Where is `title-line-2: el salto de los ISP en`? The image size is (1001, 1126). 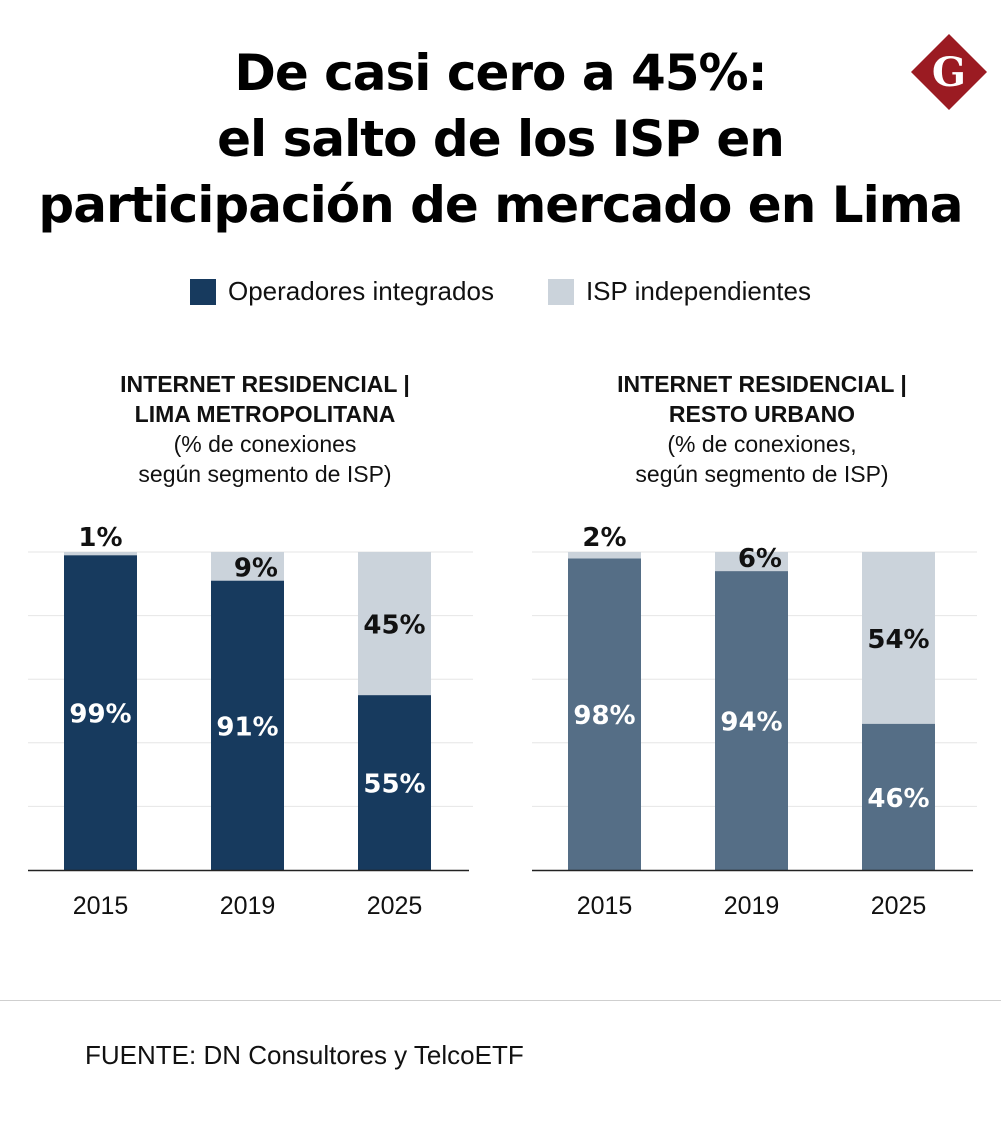 title-line-2: el salto de los ISP en is located at coordinates (501, 139).